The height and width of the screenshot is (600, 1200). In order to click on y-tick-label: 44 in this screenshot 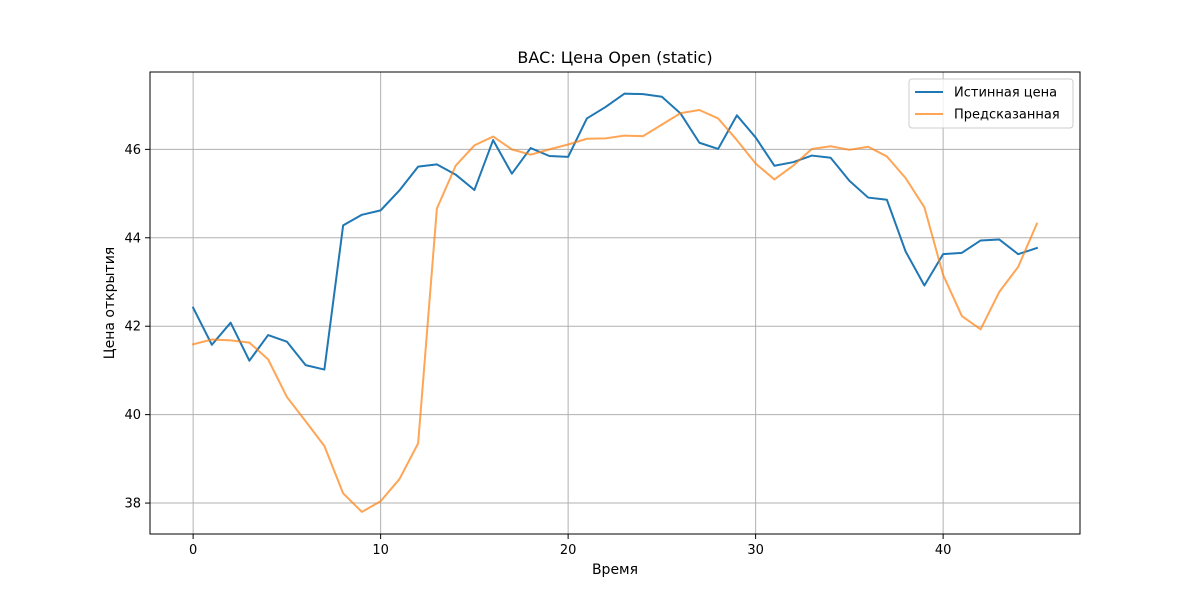, I will do `click(132, 238)`.